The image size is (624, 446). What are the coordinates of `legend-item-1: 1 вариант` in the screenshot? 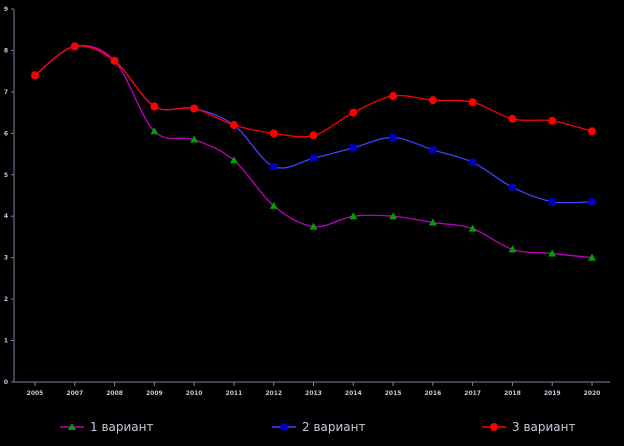 It's located at (106, 427).